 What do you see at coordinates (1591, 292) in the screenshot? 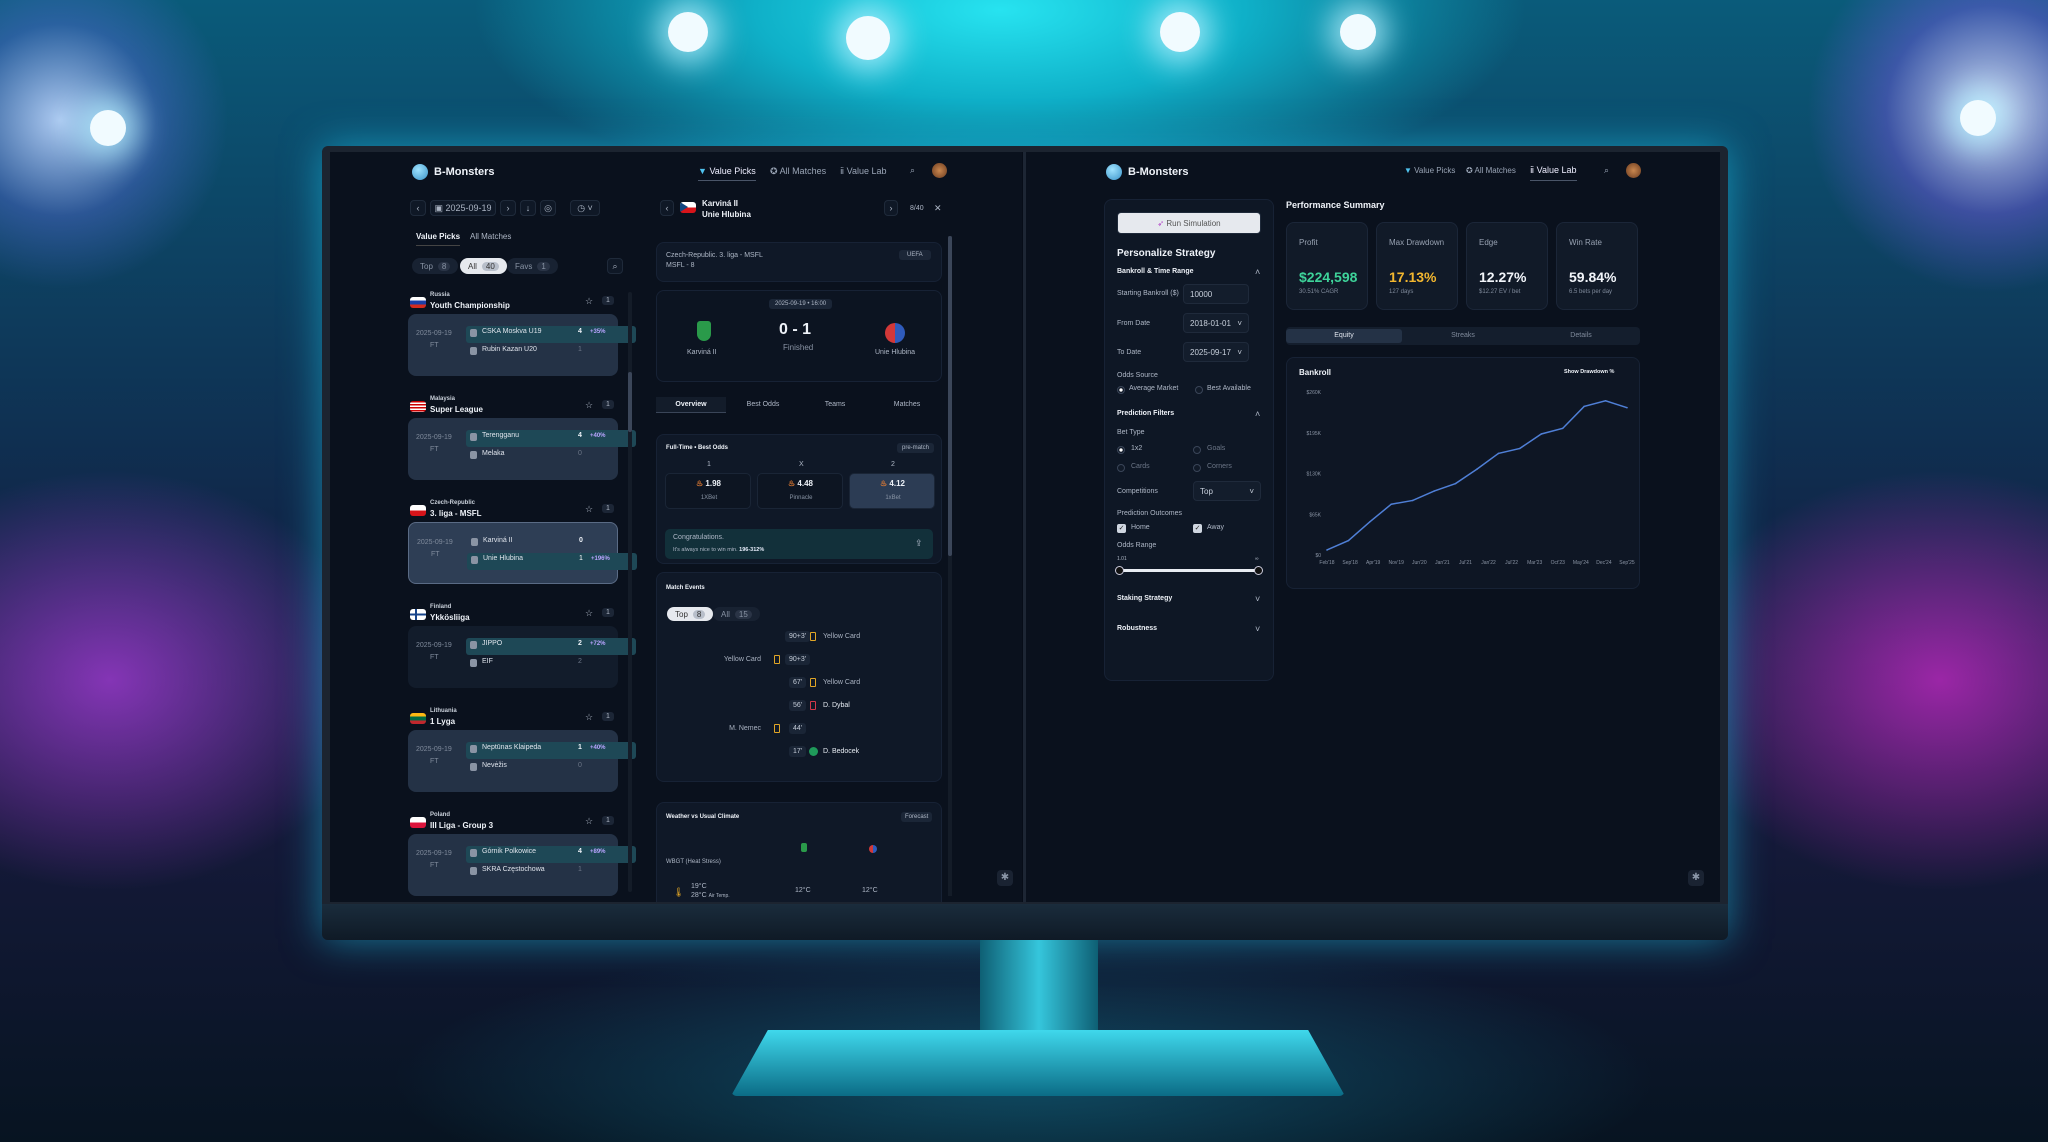
I see `stat-sub: 6.5 bets per day` at bounding box center [1591, 292].